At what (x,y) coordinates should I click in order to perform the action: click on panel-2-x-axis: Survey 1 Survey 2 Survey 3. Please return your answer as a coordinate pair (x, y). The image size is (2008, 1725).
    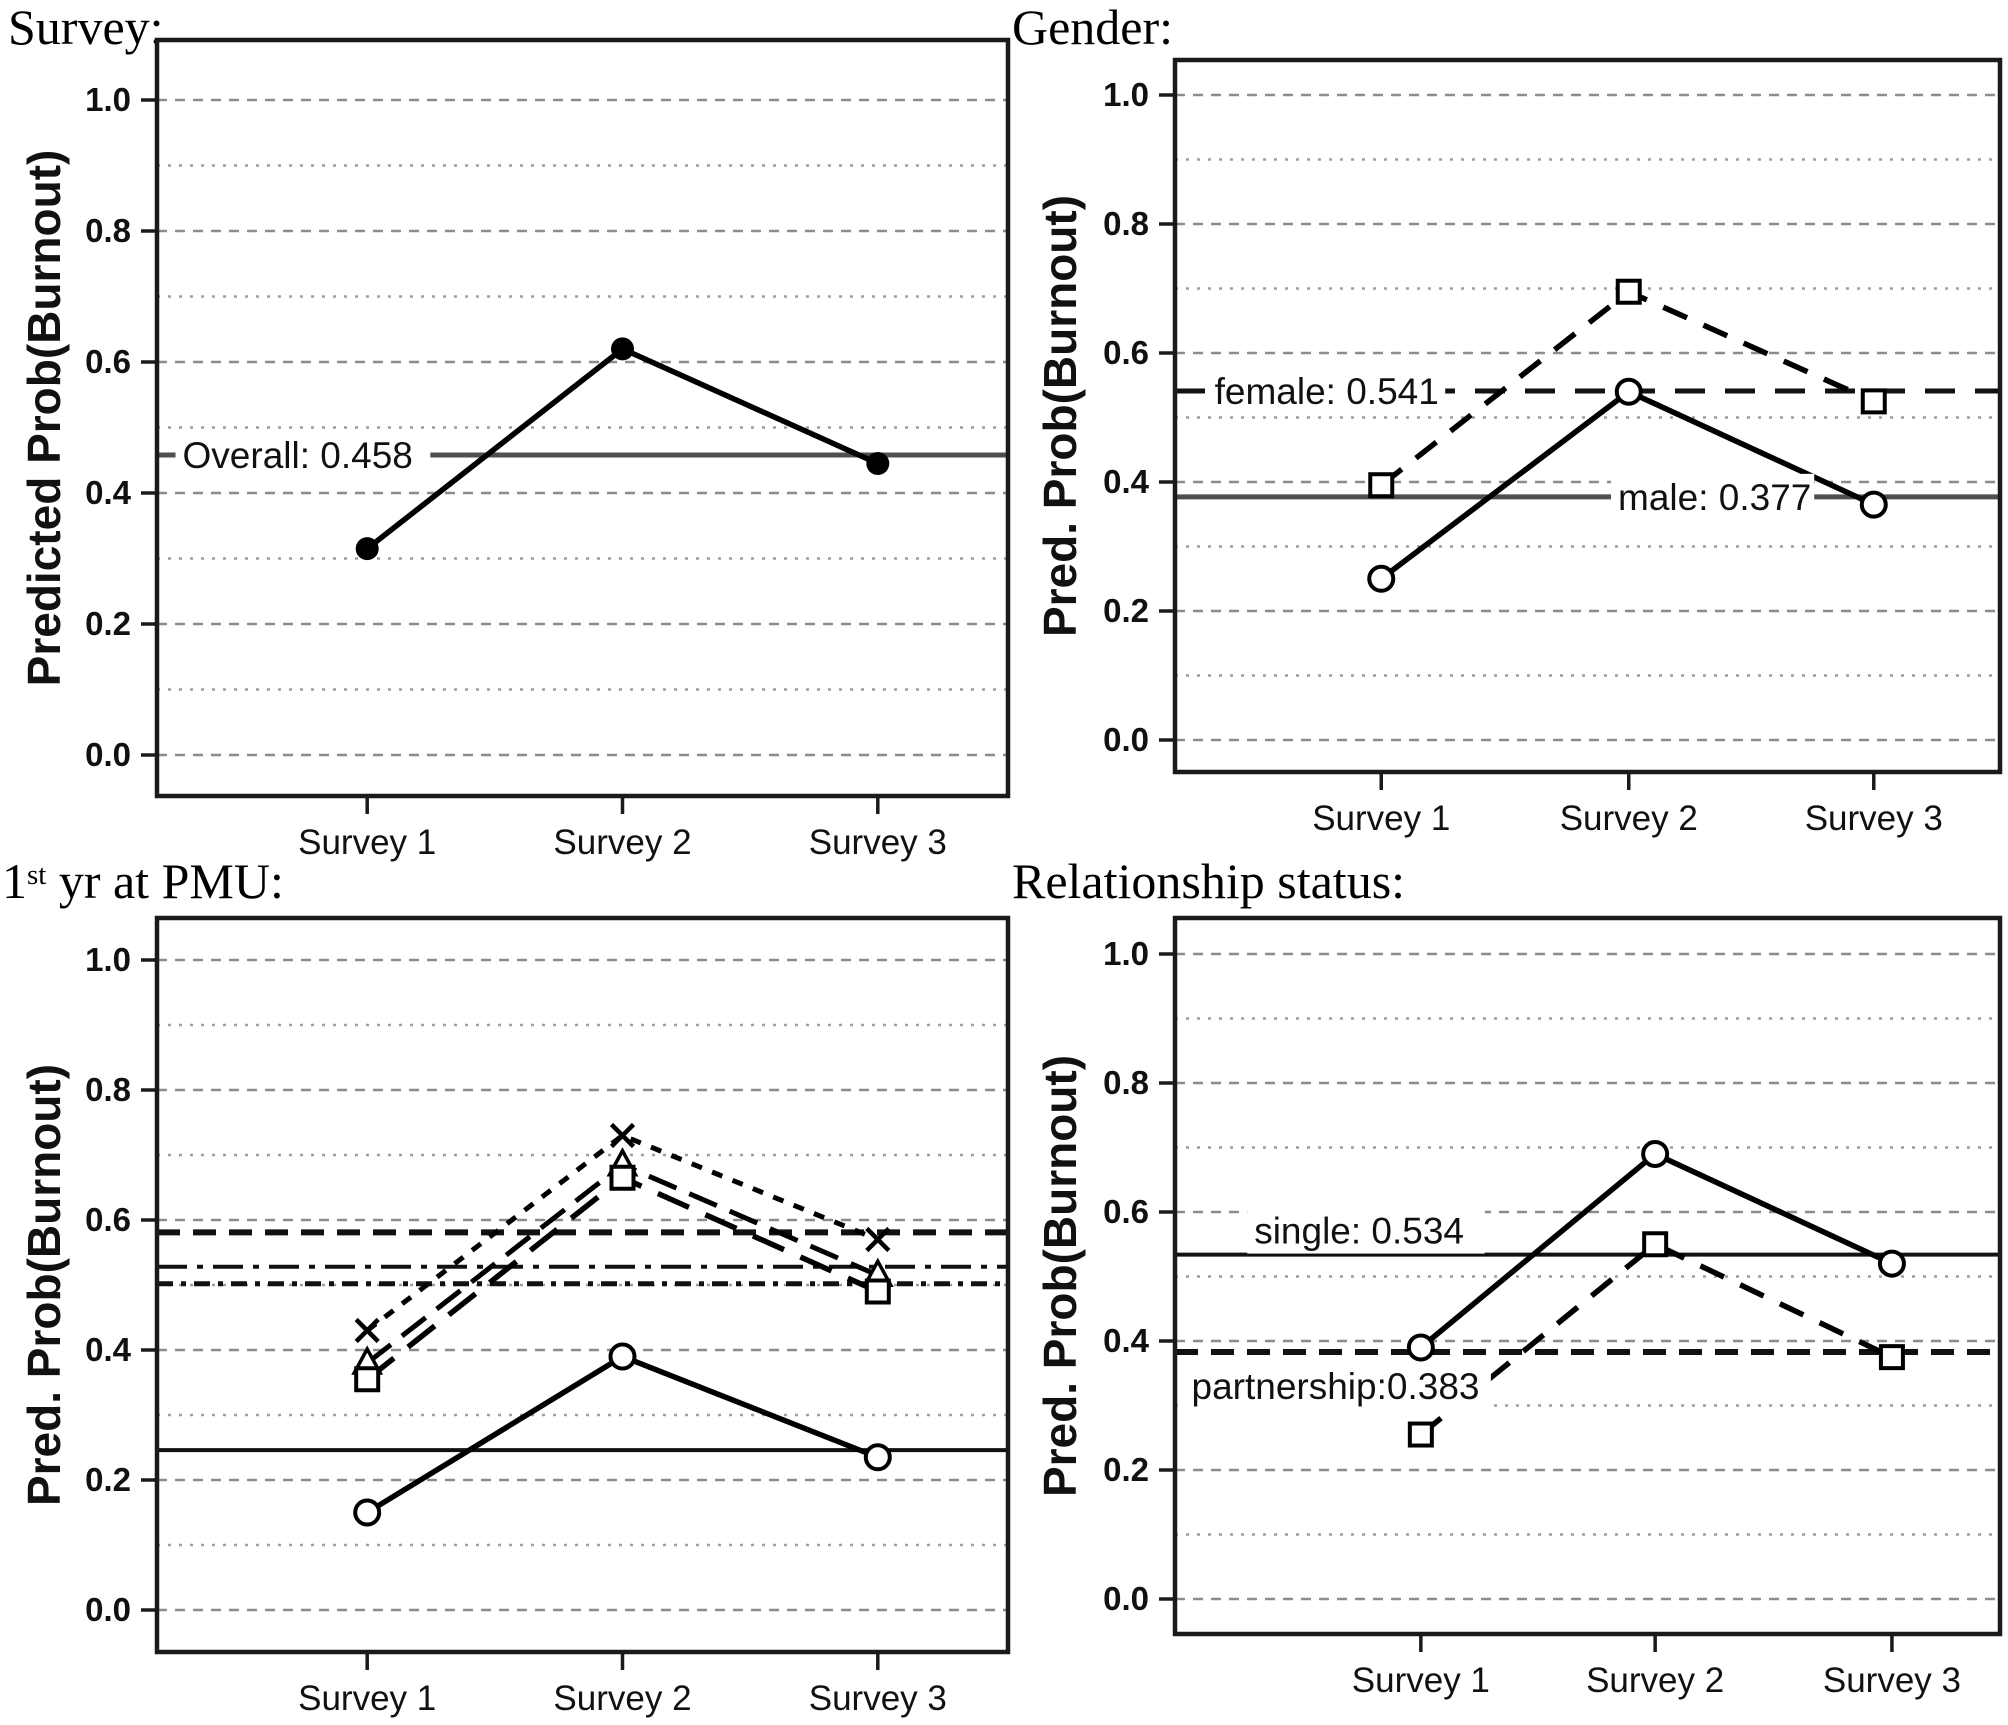
    Looking at the image, I should click on (622, 1685).